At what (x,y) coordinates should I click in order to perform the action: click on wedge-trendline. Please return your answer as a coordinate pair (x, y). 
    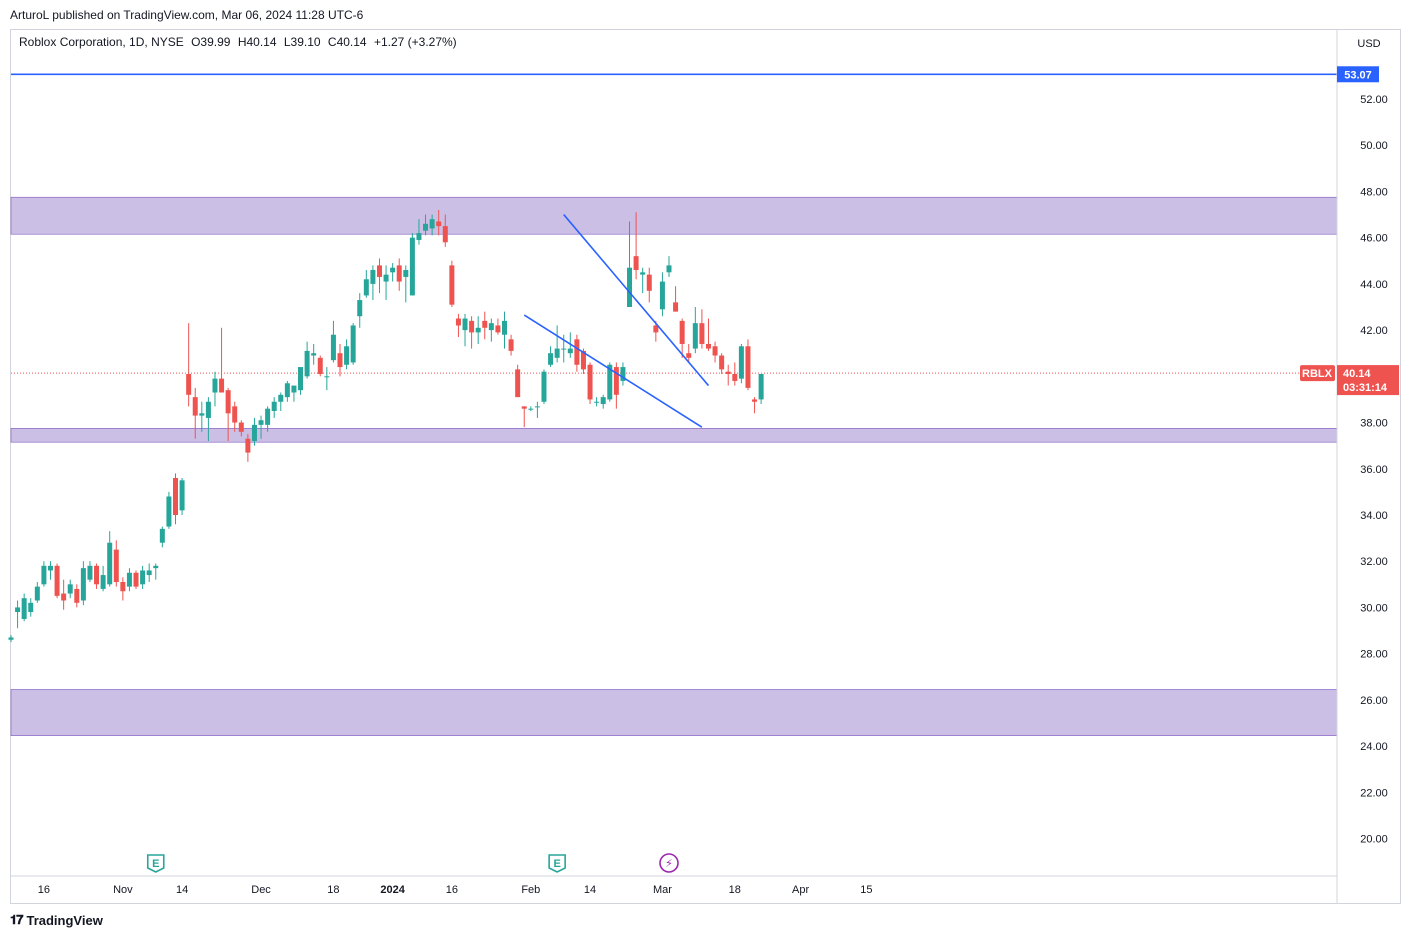
    Looking at the image, I should click on (636, 300).